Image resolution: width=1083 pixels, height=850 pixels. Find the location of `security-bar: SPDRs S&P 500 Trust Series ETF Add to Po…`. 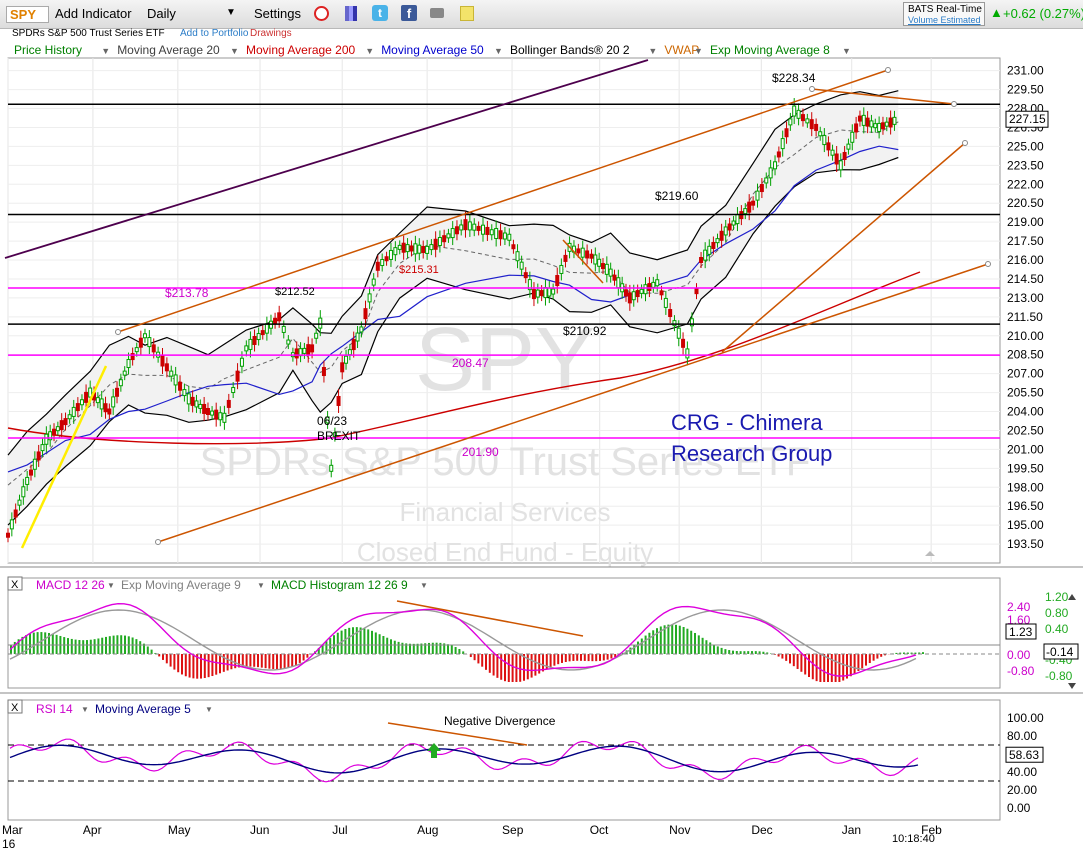

security-bar: SPDRs S&P 500 Trust Series ETF Add to Po… is located at coordinates (541, 35).